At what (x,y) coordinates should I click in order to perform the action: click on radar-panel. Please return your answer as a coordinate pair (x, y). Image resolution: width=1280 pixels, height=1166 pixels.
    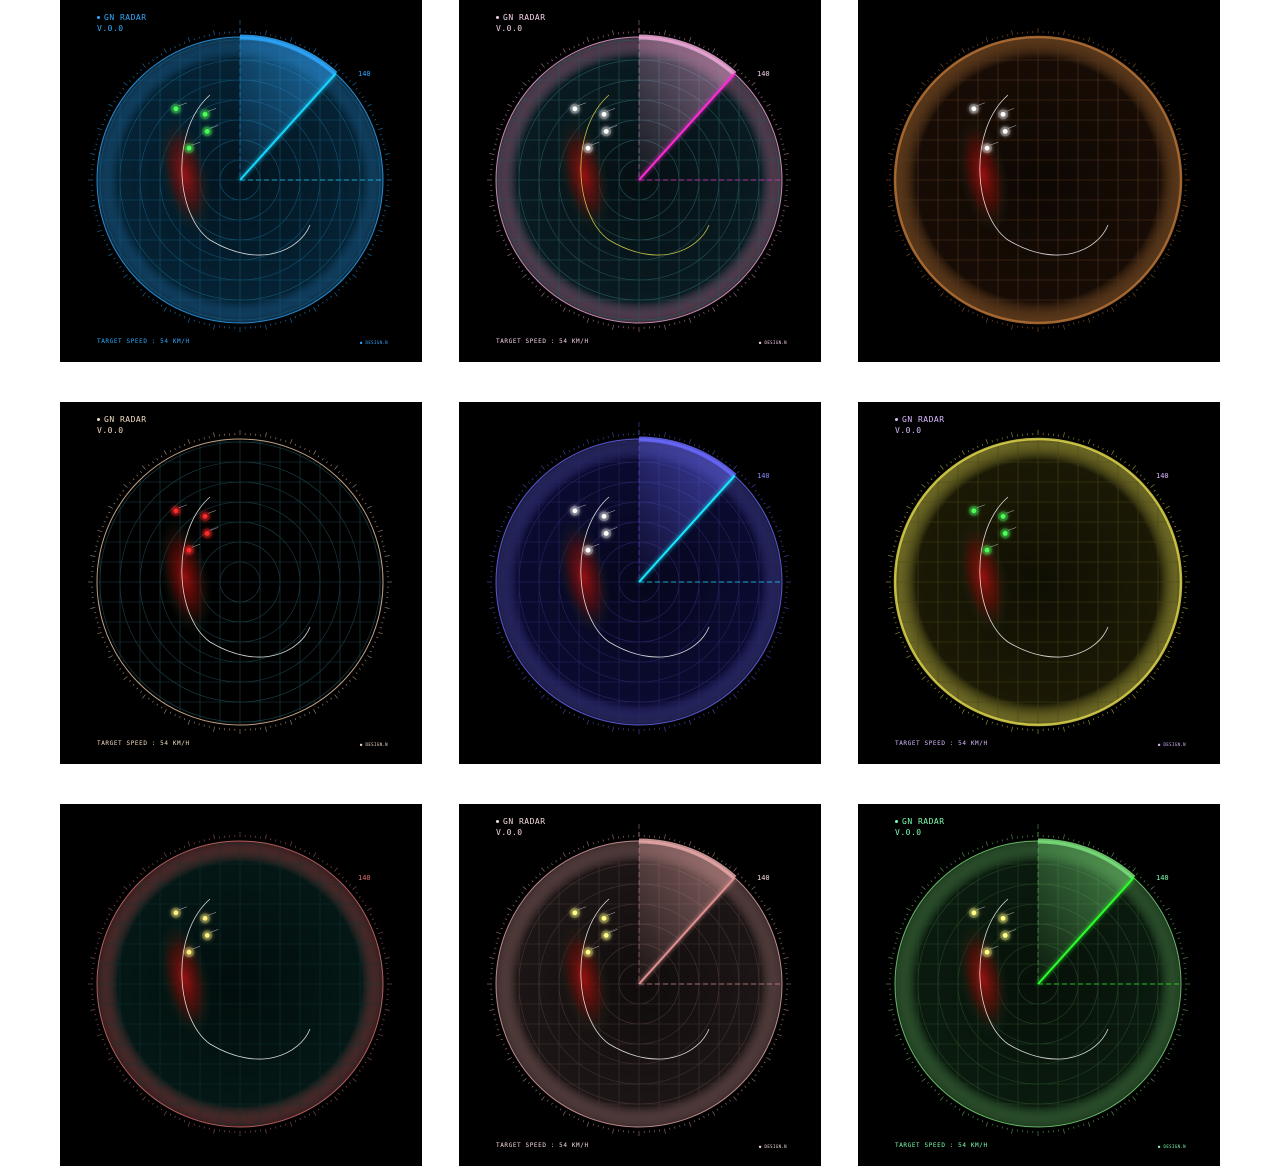
    Looking at the image, I should click on (1039, 181).